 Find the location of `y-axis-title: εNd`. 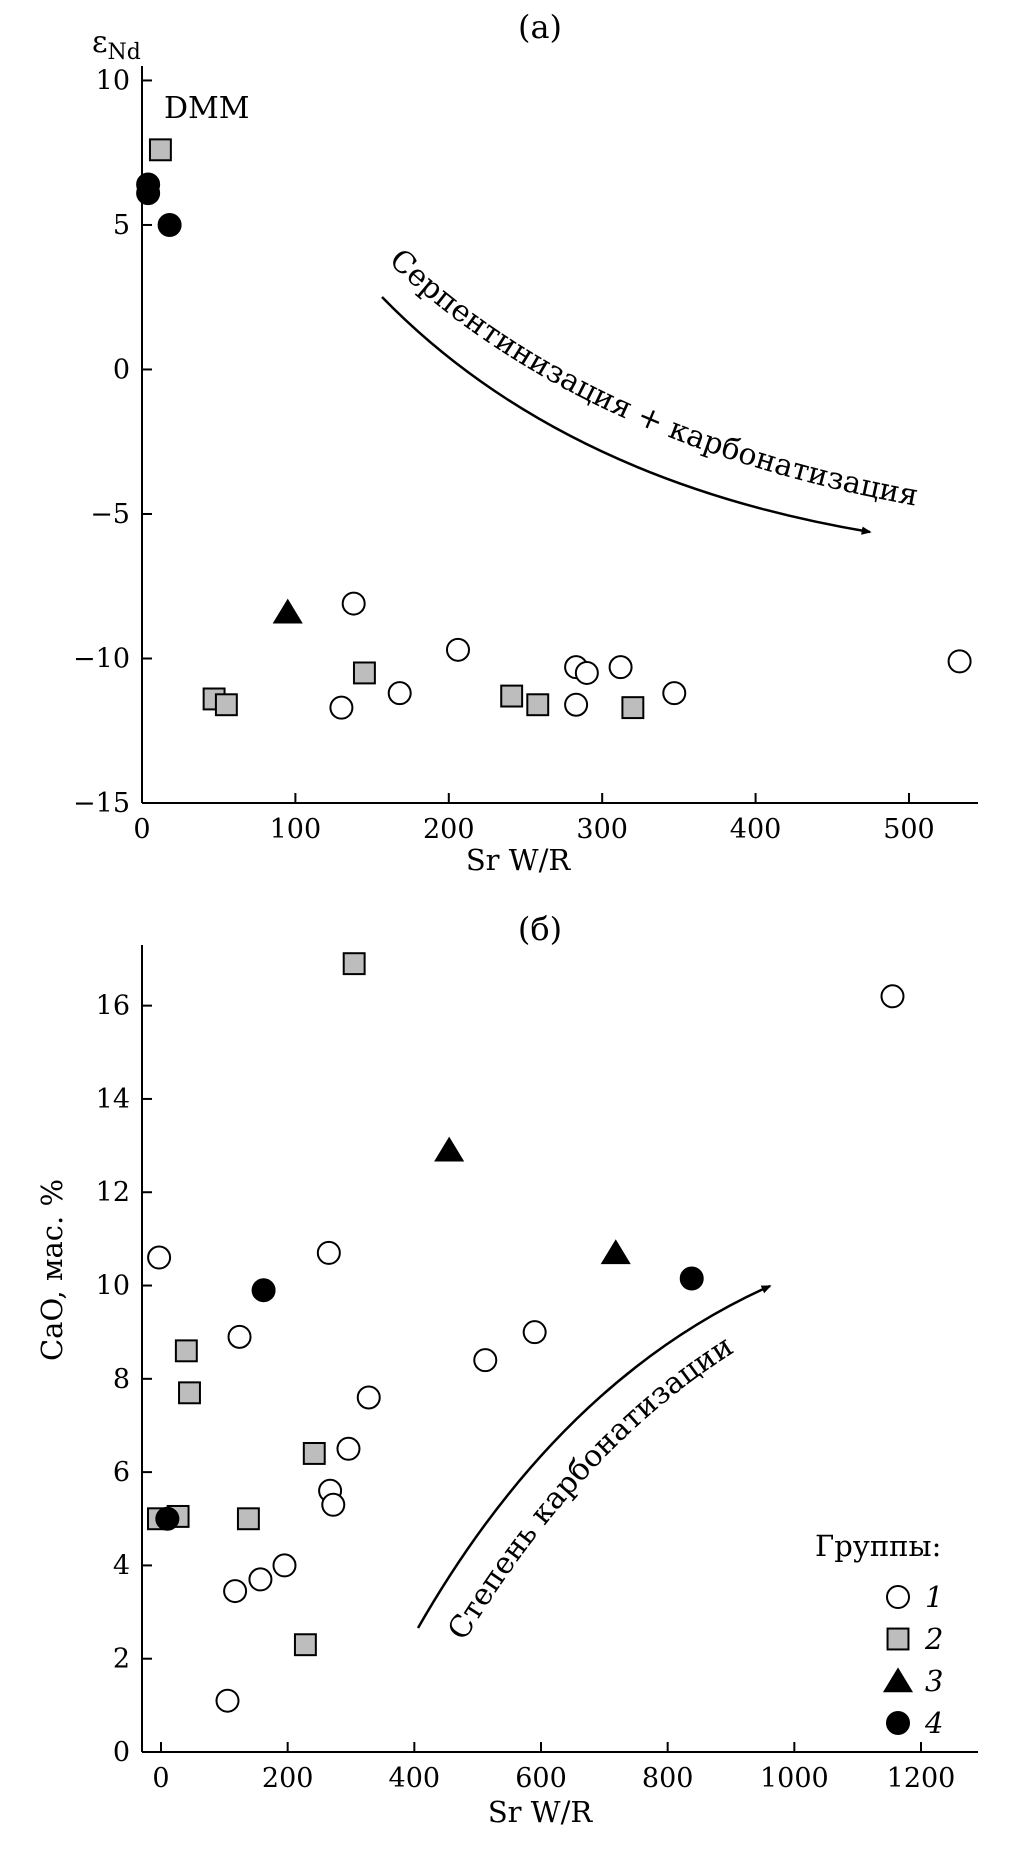

y-axis-title: εNd is located at coordinates (116, 45).